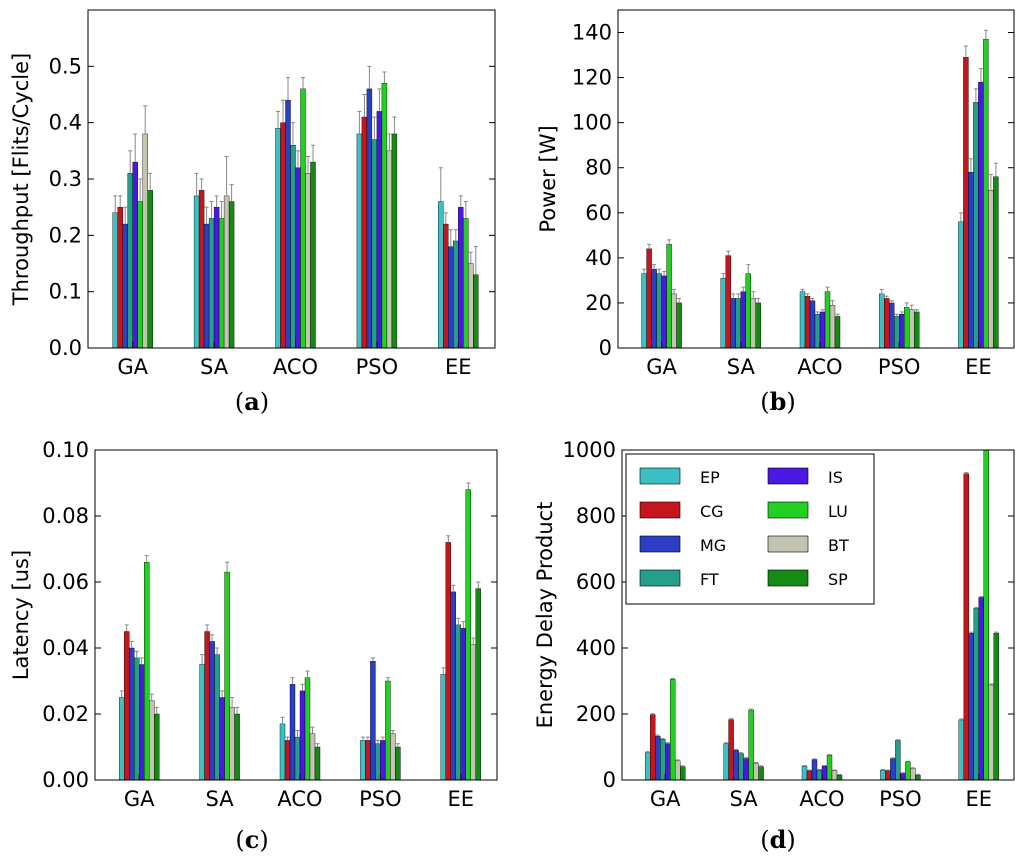 This screenshot has width=1024, height=868. Describe the element at coordinates (673, 730) in the screenshot. I see `bar-d-LU-GA` at that location.